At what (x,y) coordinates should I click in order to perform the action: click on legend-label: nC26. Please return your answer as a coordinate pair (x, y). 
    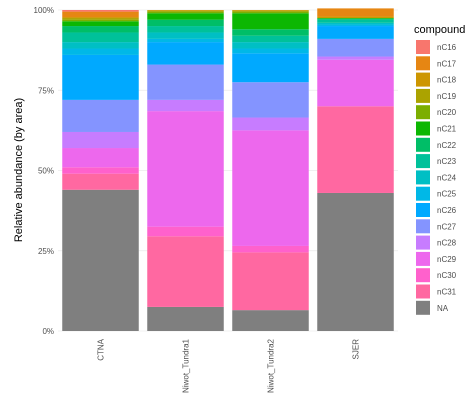
    Looking at the image, I should click on (447, 210).